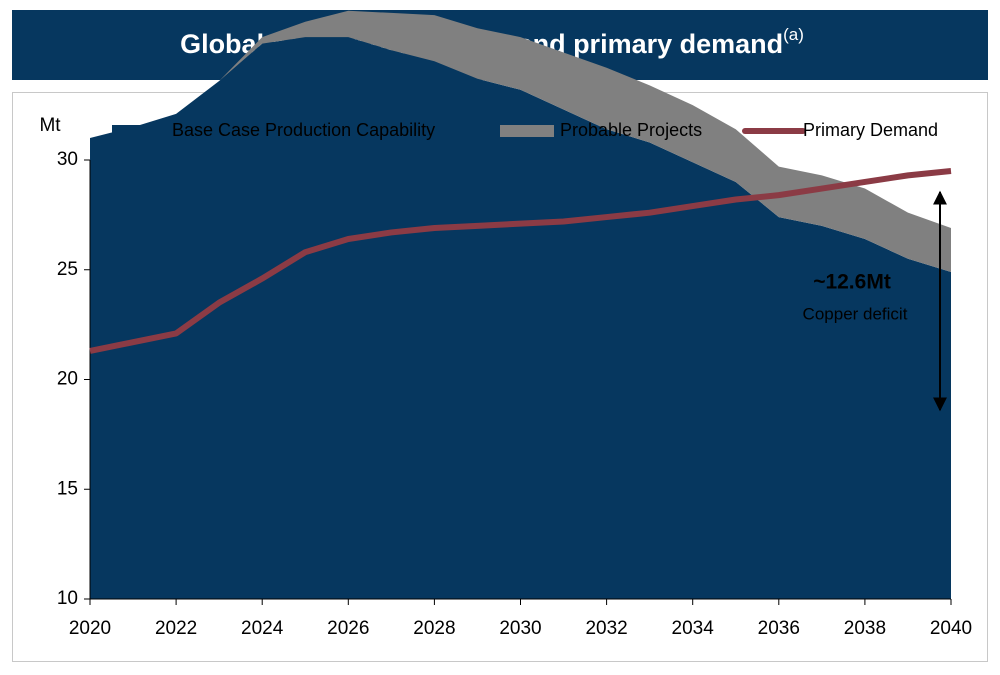 The height and width of the screenshot is (675, 1000). What do you see at coordinates (852, 282) in the screenshot?
I see `annotation-value: ~12.6Mt` at bounding box center [852, 282].